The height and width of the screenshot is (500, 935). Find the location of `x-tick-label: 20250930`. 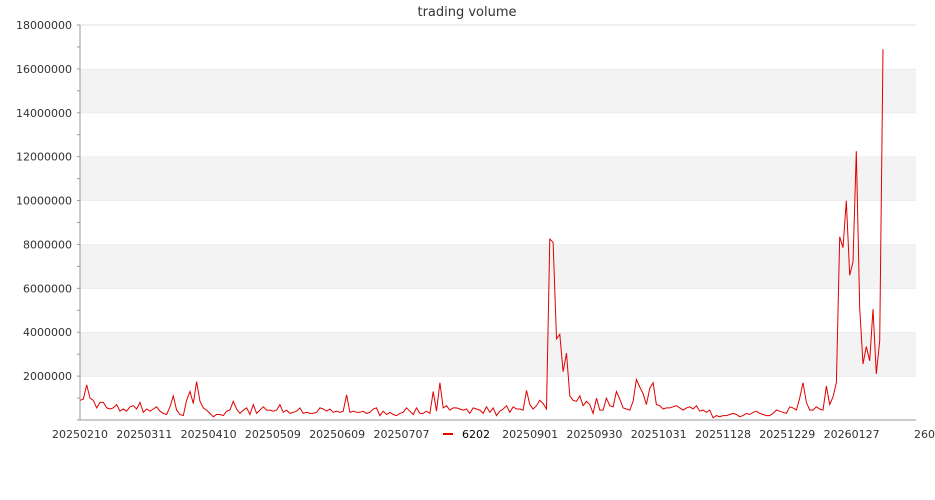

x-tick-label: 20250930 is located at coordinates (594, 434).